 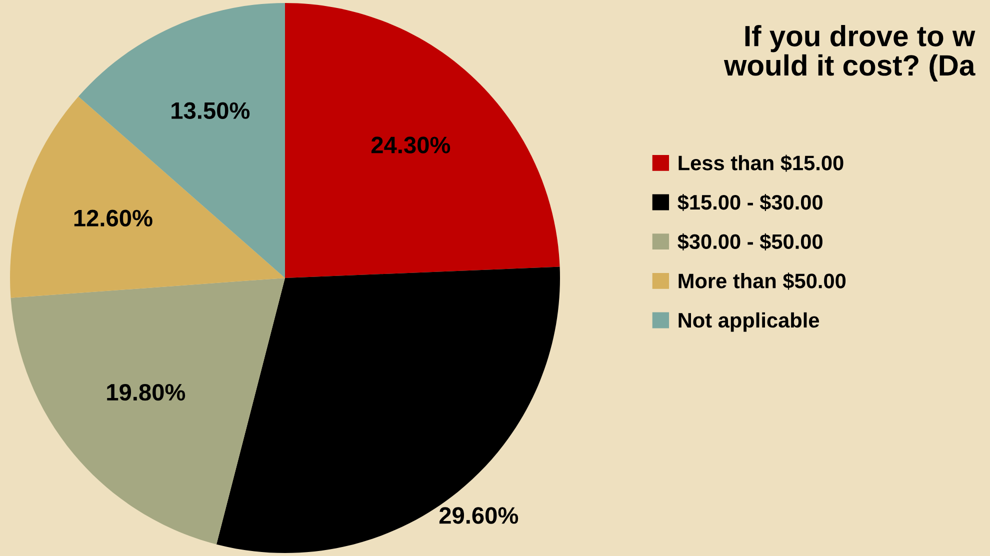 I want to click on text: If you drove to w would it cost? (Da, so click(x=850, y=53).